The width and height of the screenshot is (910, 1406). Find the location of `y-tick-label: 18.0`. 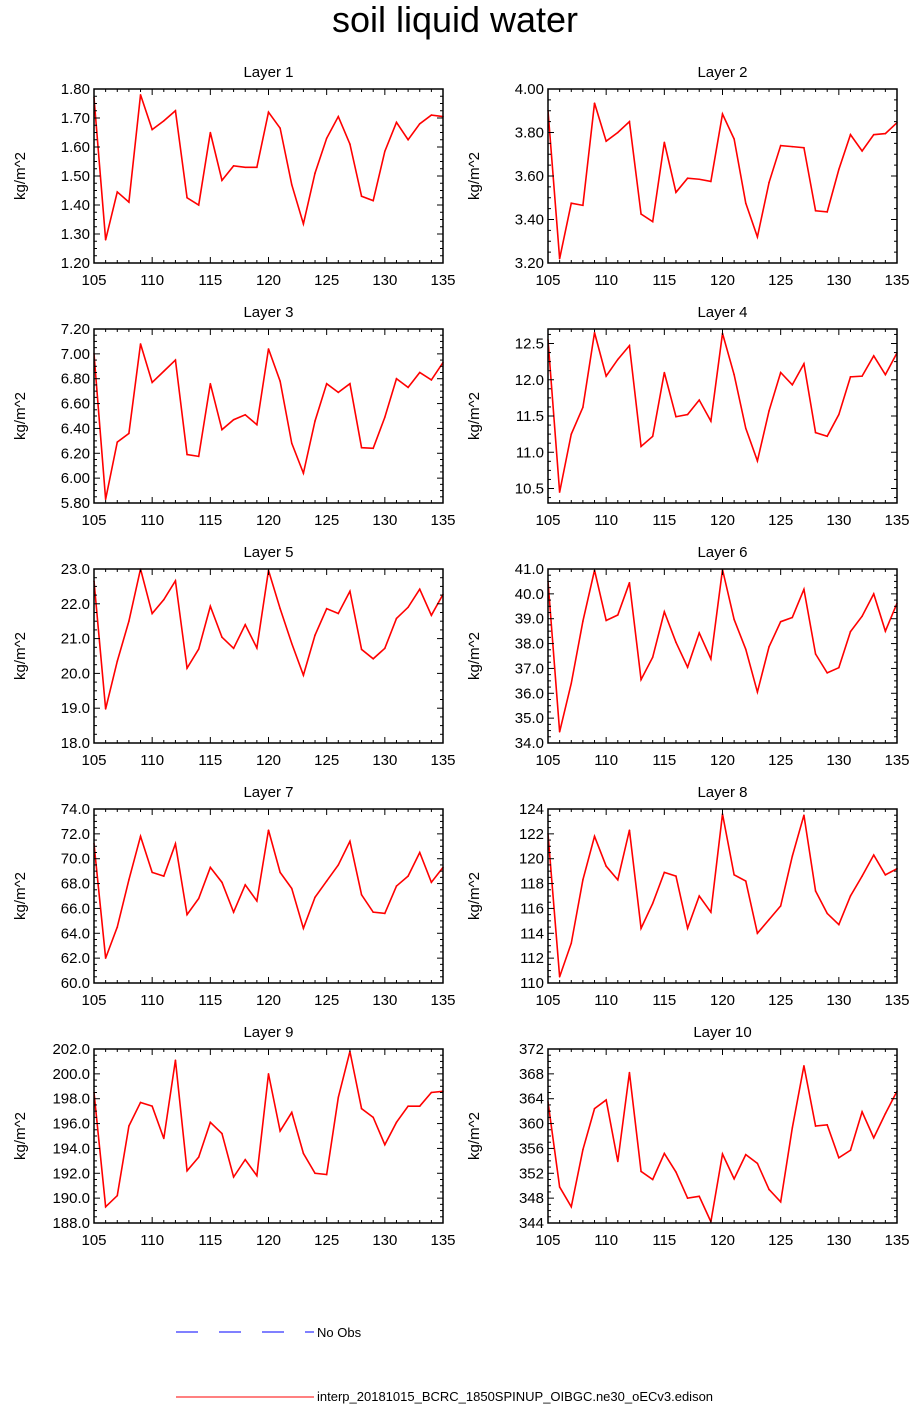

y-tick-label: 18.0 is located at coordinates (75, 743).